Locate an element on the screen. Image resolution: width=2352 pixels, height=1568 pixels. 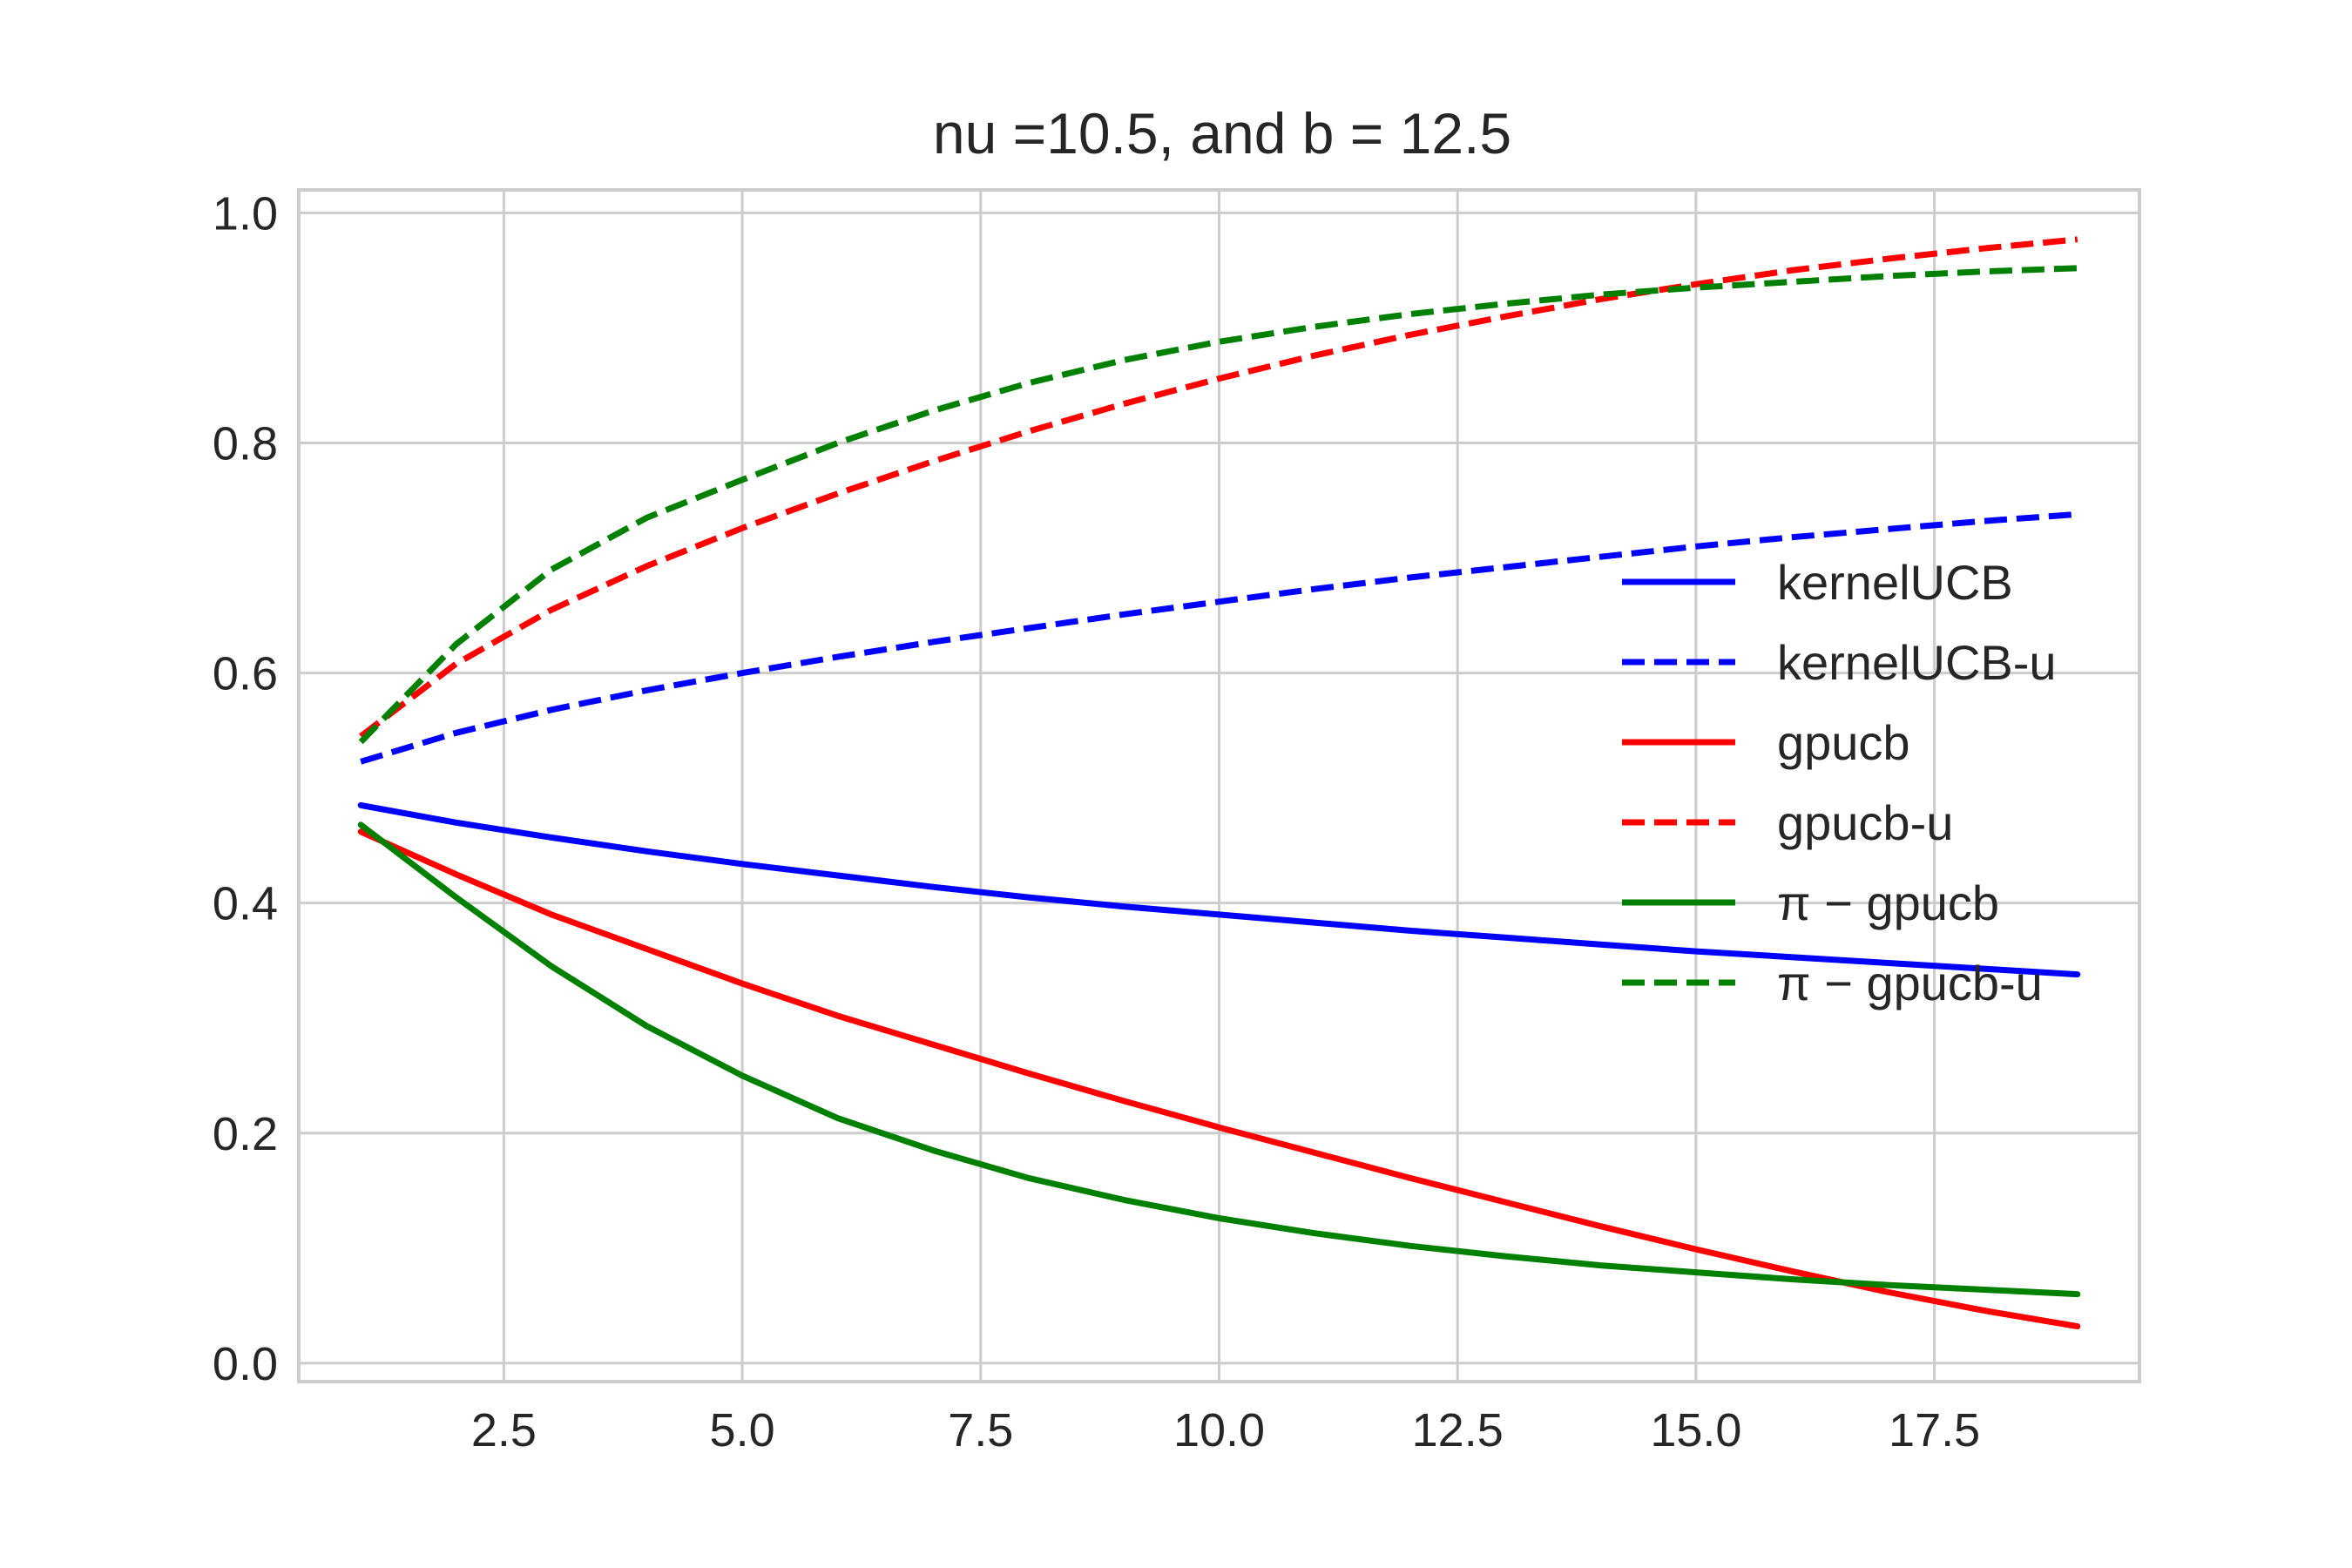
y-tick-label: 0.2 is located at coordinates (245, 1134).